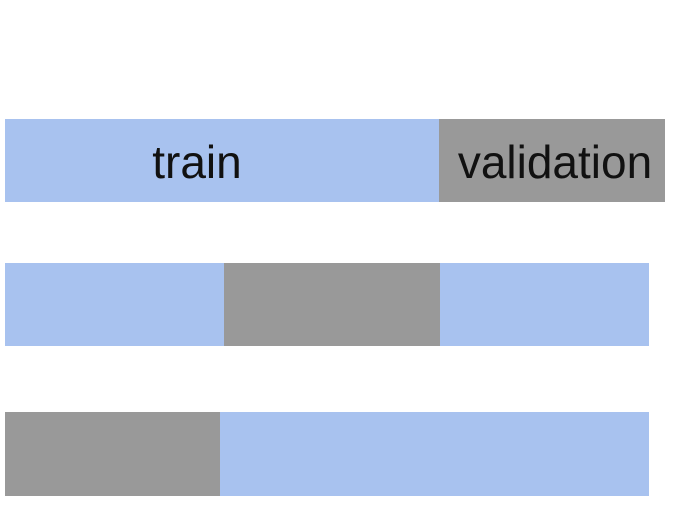 The image size is (697, 520). I want to click on train-label: train, so click(197, 161).